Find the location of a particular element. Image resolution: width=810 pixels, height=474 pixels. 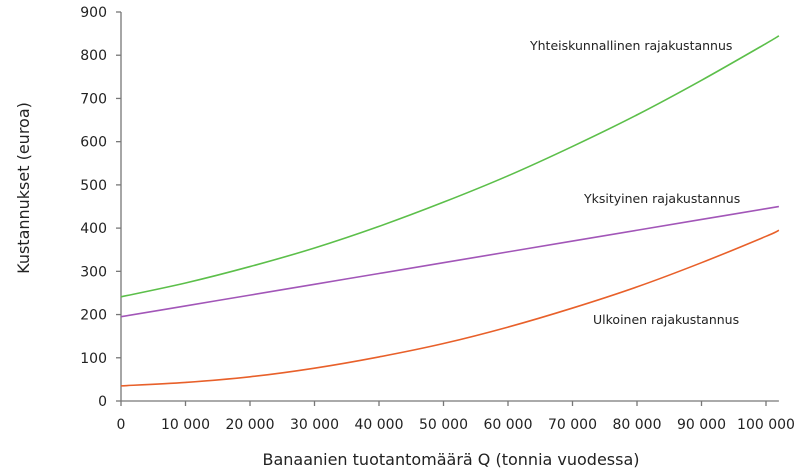

x-tick-label: 50 000 is located at coordinates (443, 425).